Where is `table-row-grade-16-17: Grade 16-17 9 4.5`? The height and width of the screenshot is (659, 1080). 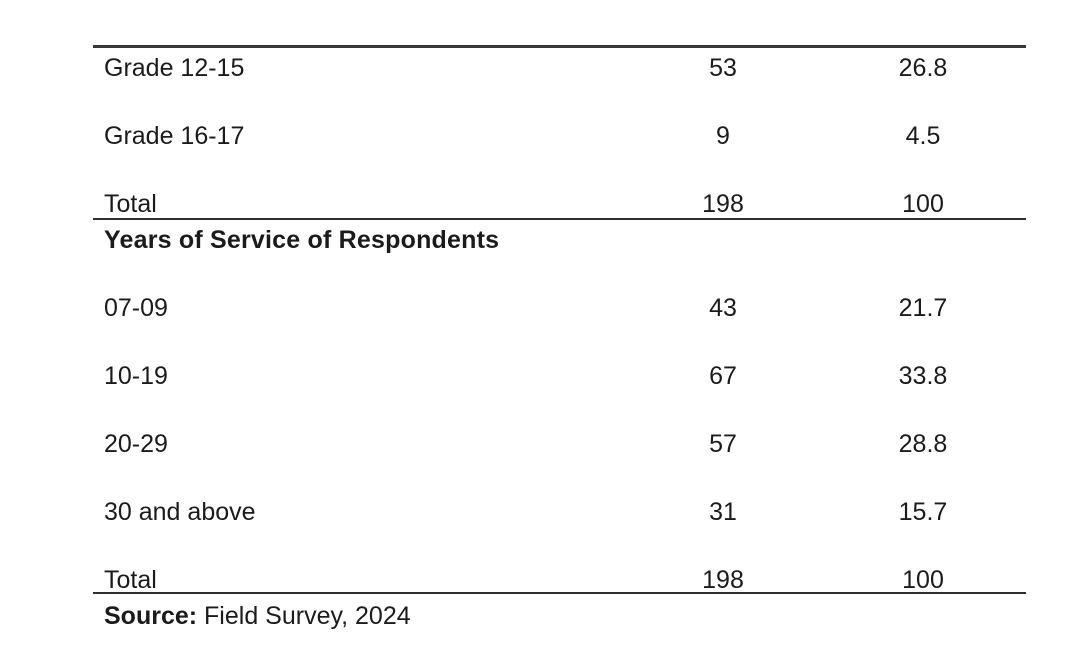
table-row-grade-16-17: Grade 16-17 9 4.5 is located at coordinates (559, 150).